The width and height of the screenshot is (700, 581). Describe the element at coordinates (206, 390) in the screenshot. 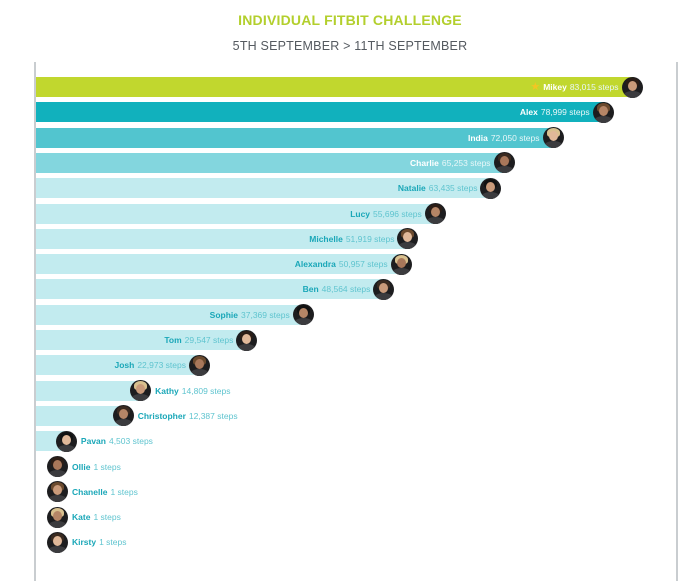

I see `step-count: 14,809 steps` at that location.